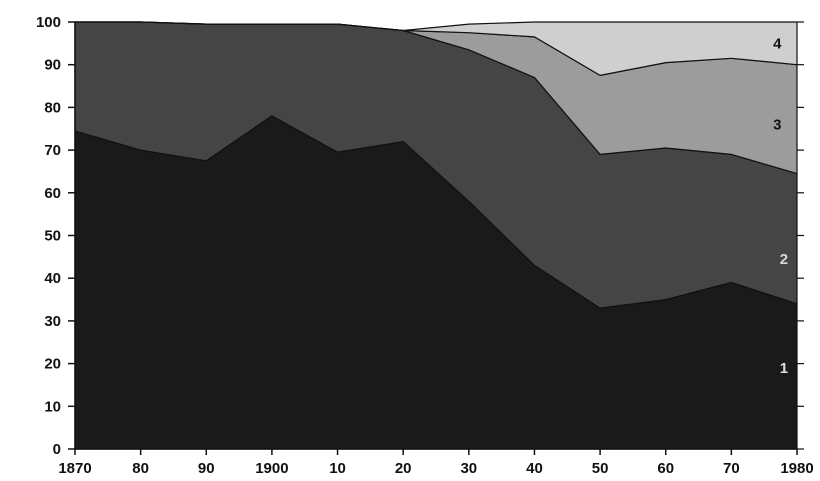 This screenshot has height=481, width=820. I want to click on y-tick-label: 0, so click(57, 449).